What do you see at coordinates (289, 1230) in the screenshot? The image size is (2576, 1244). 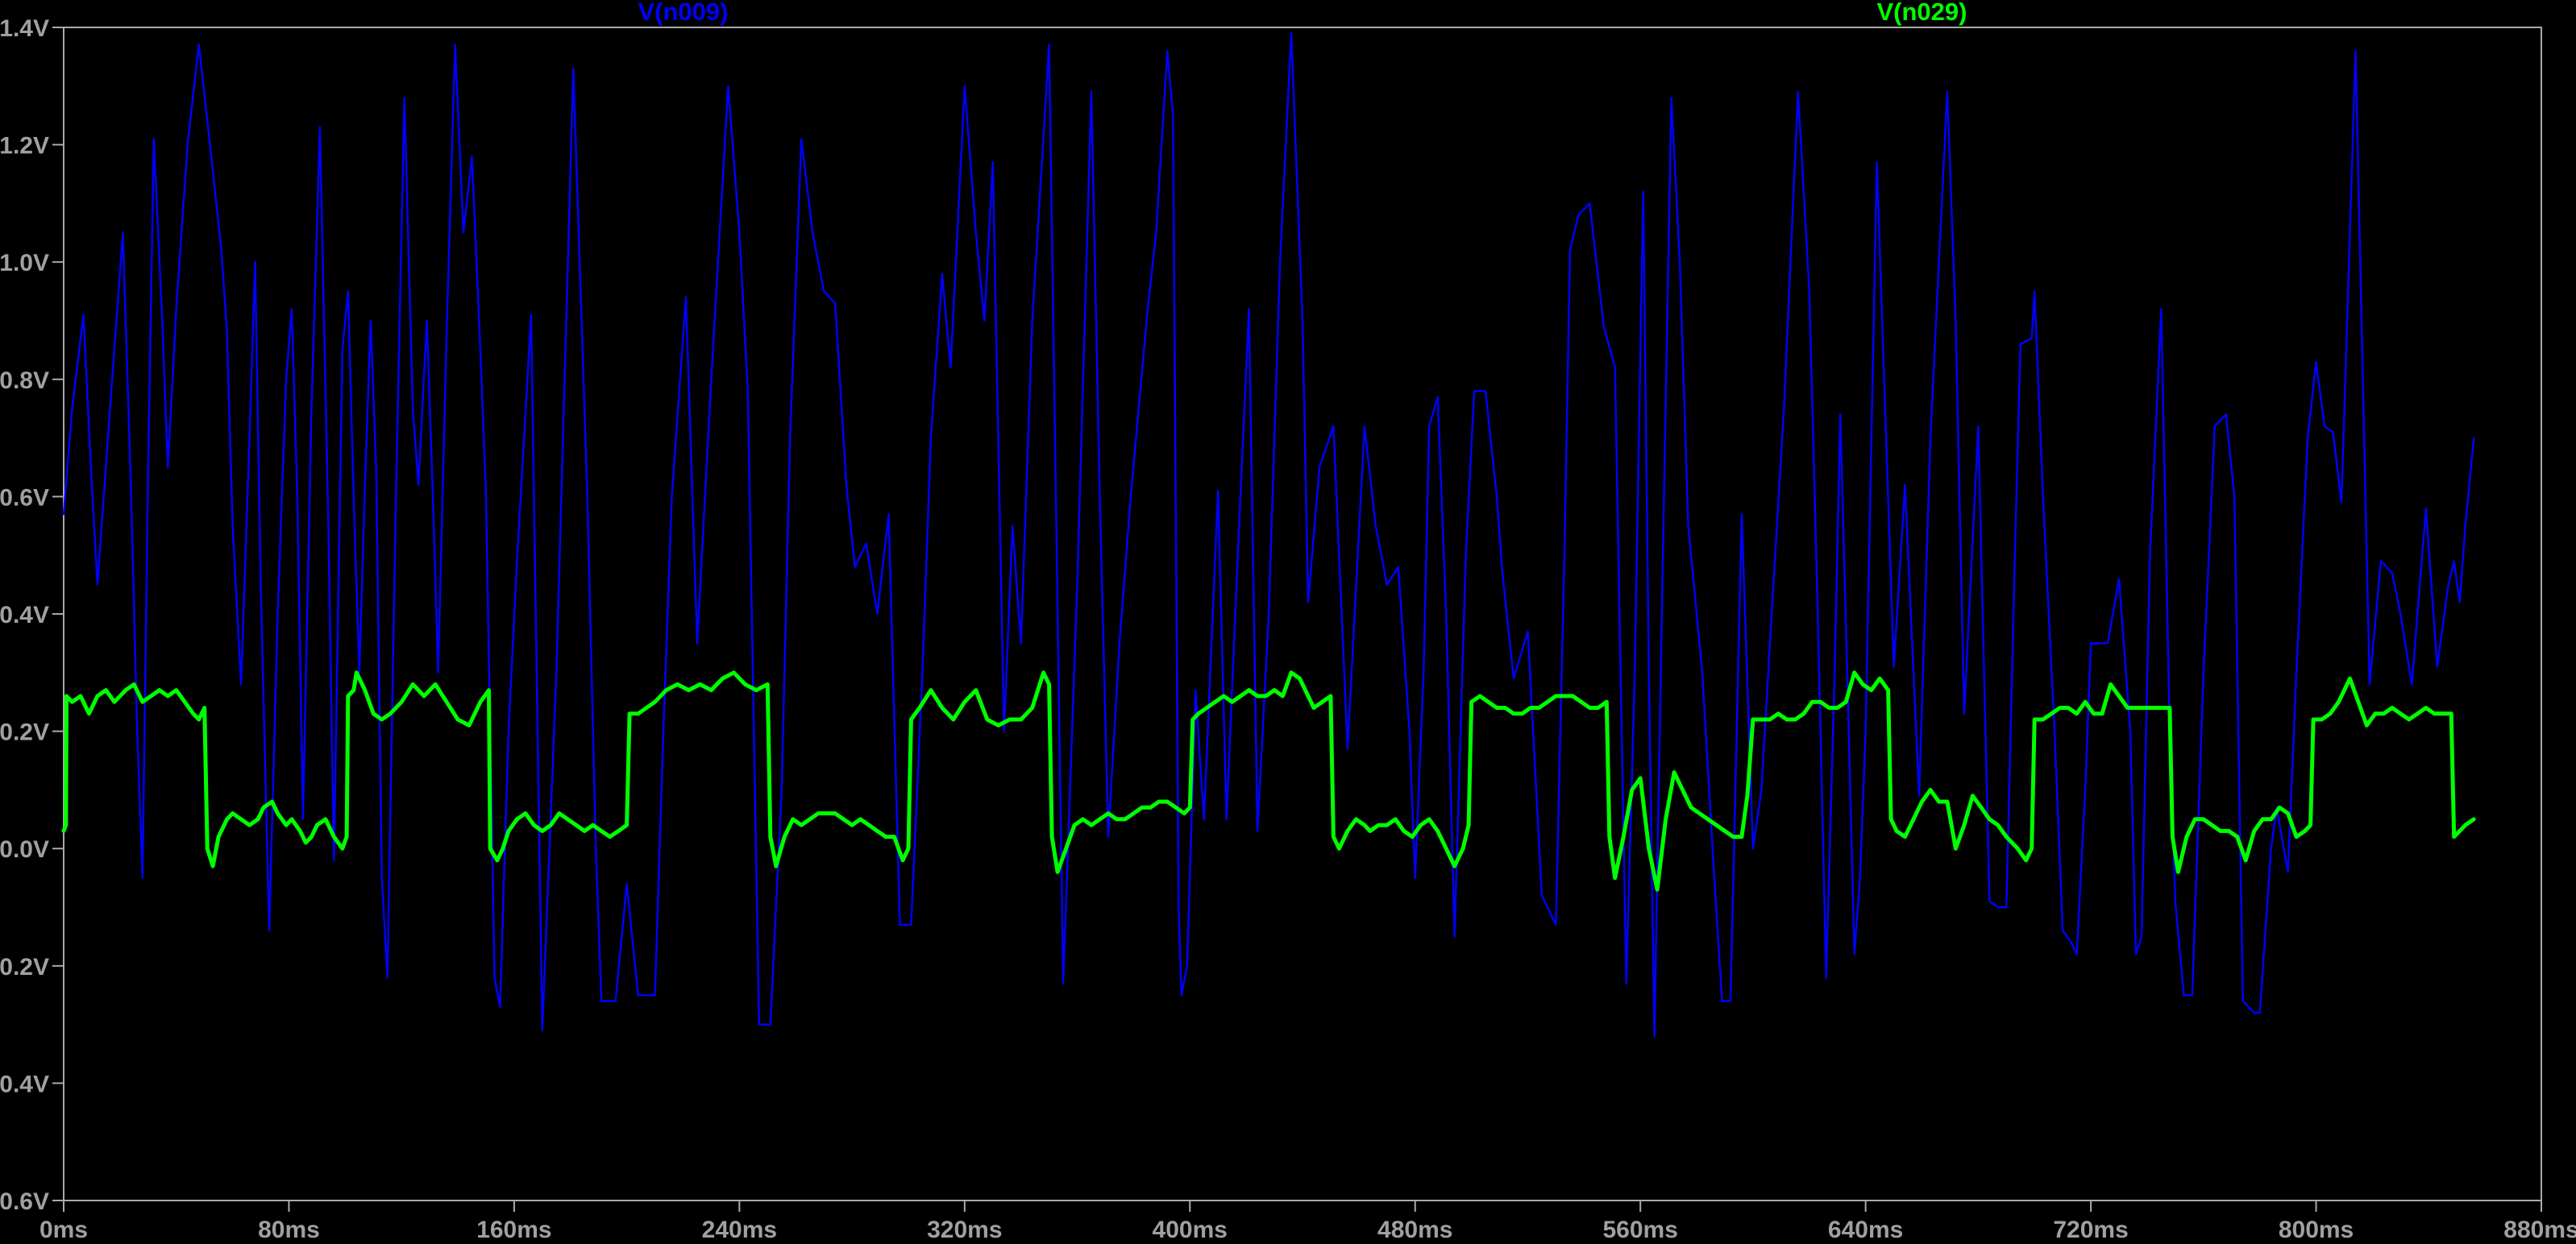 I see `x-tick-label: 80ms` at bounding box center [289, 1230].